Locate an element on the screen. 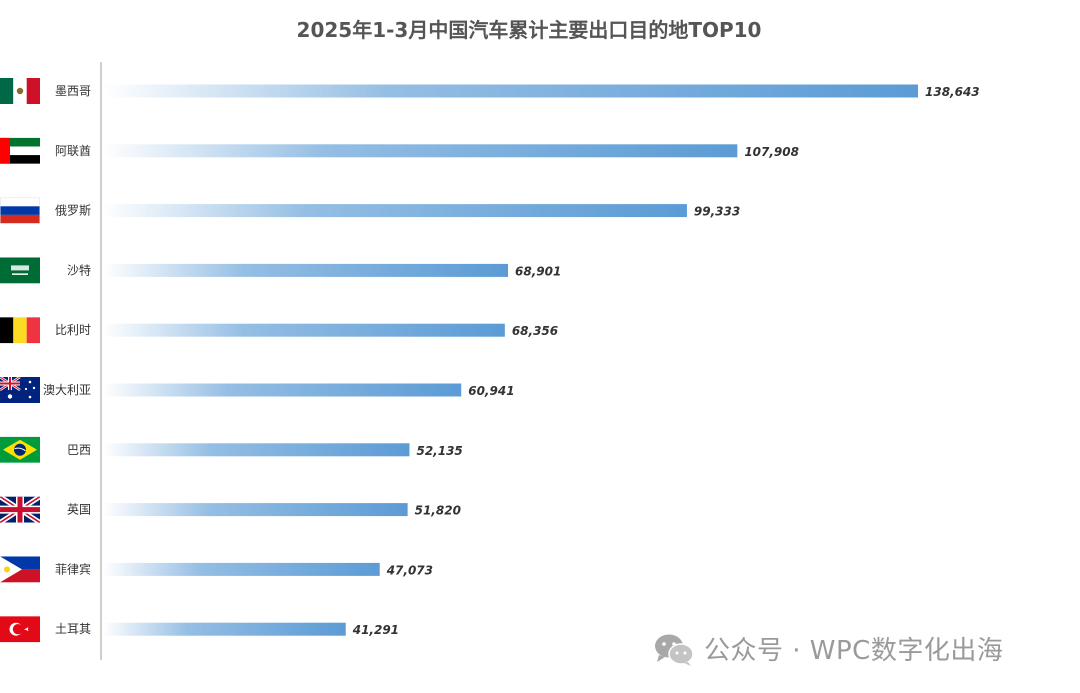 The height and width of the screenshot is (693, 1080). watermark: 公众号 · WPC数字化出海 is located at coordinates (827, 648).